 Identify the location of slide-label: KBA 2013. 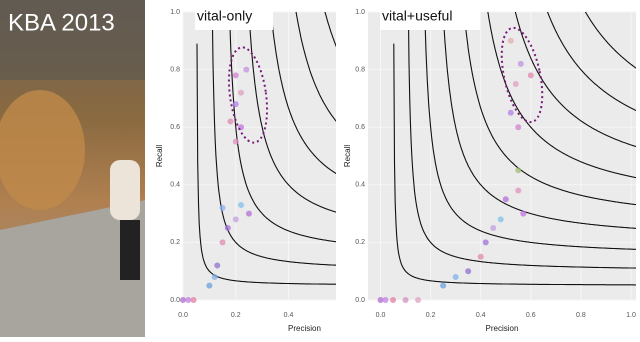
(61, 22).